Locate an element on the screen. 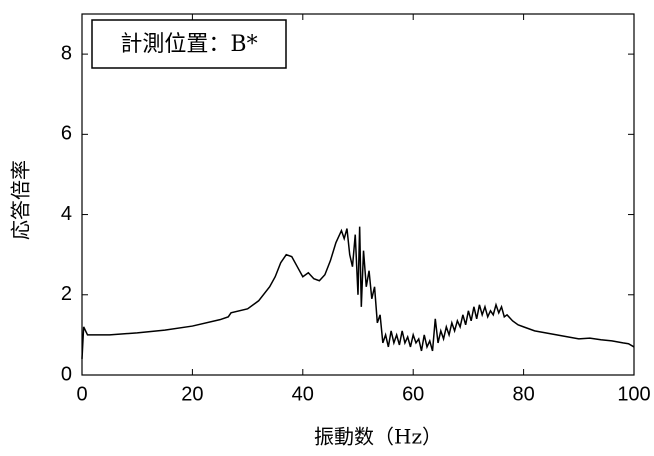 The height and width of the screenshot is (456, 654). x-tick-label: 80 is located at coordinates (523, 394).